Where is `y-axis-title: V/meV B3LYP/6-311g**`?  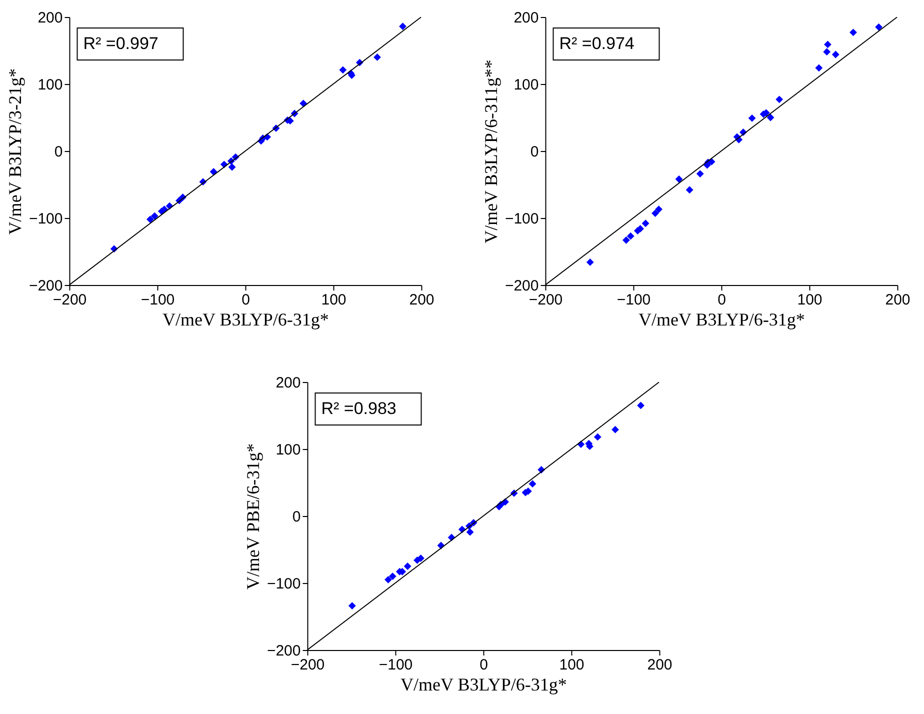
y-axis-title: V/meV B3LYP/6-311g** is located at coordinates (490, 152).